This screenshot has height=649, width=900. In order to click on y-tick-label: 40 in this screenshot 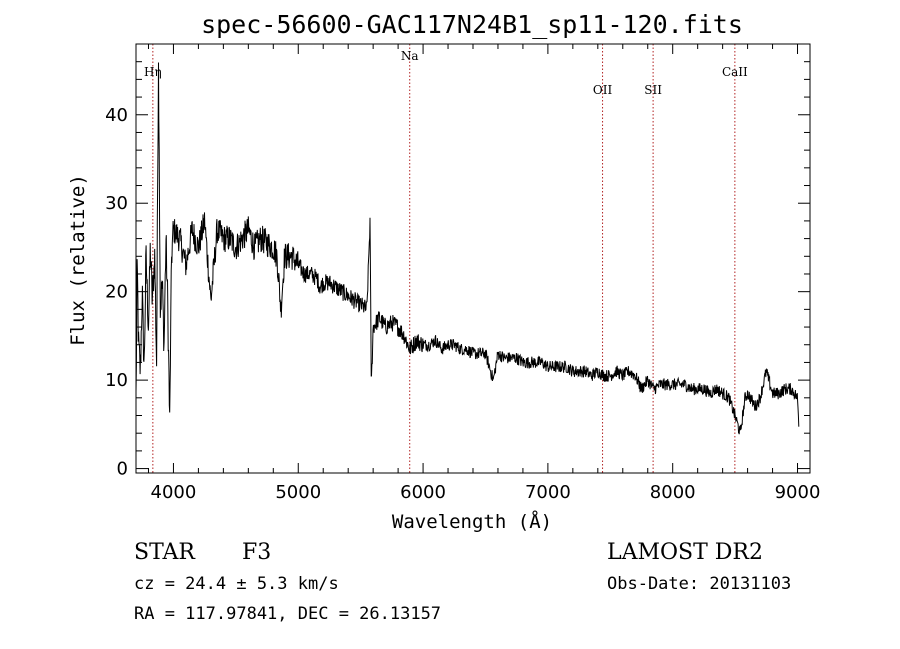, I will do `click(116, 115)`.